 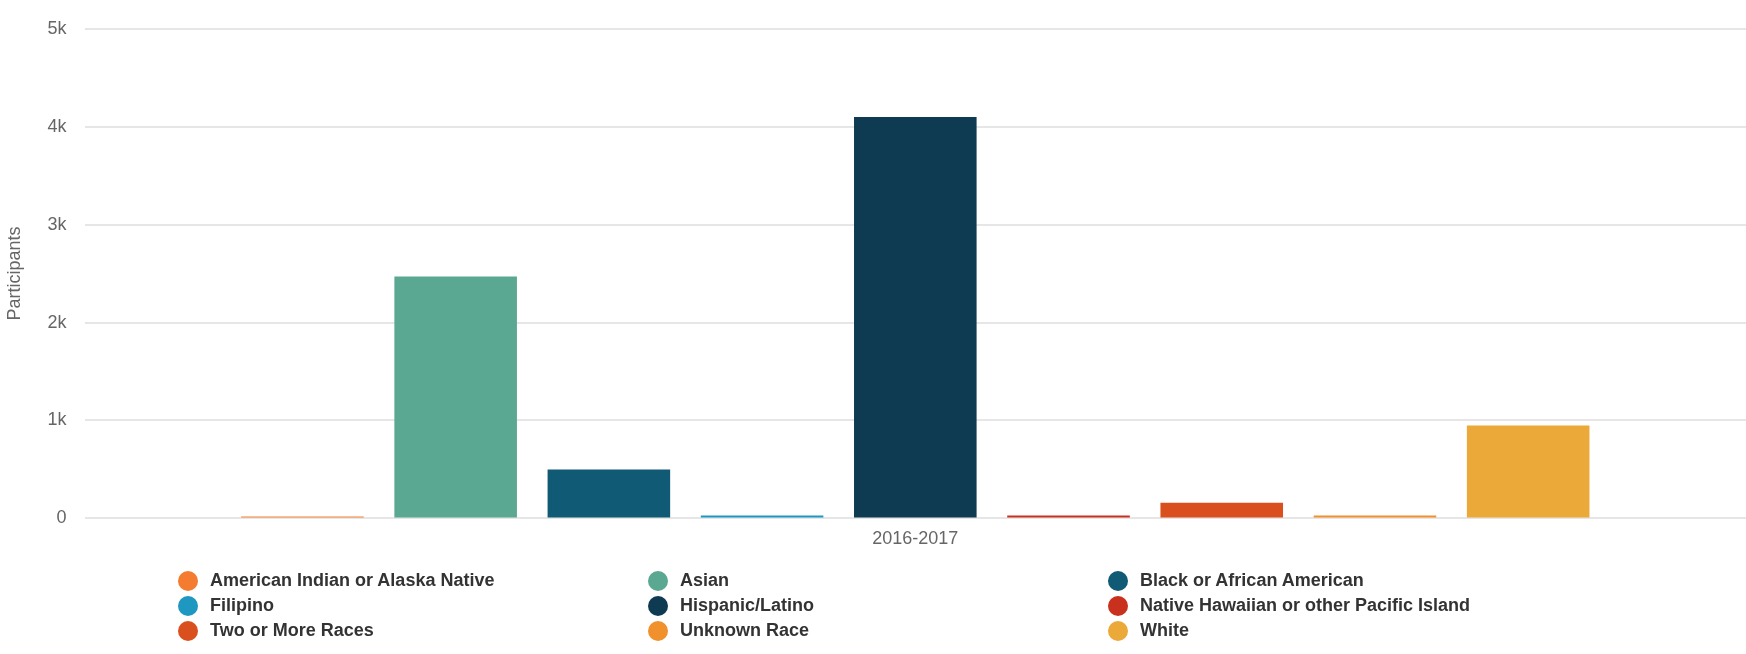 What do you see at coordinates (57, 321) in the screenshot?
I see `y-tick-label: 2k` at bounding box center [57, 321].